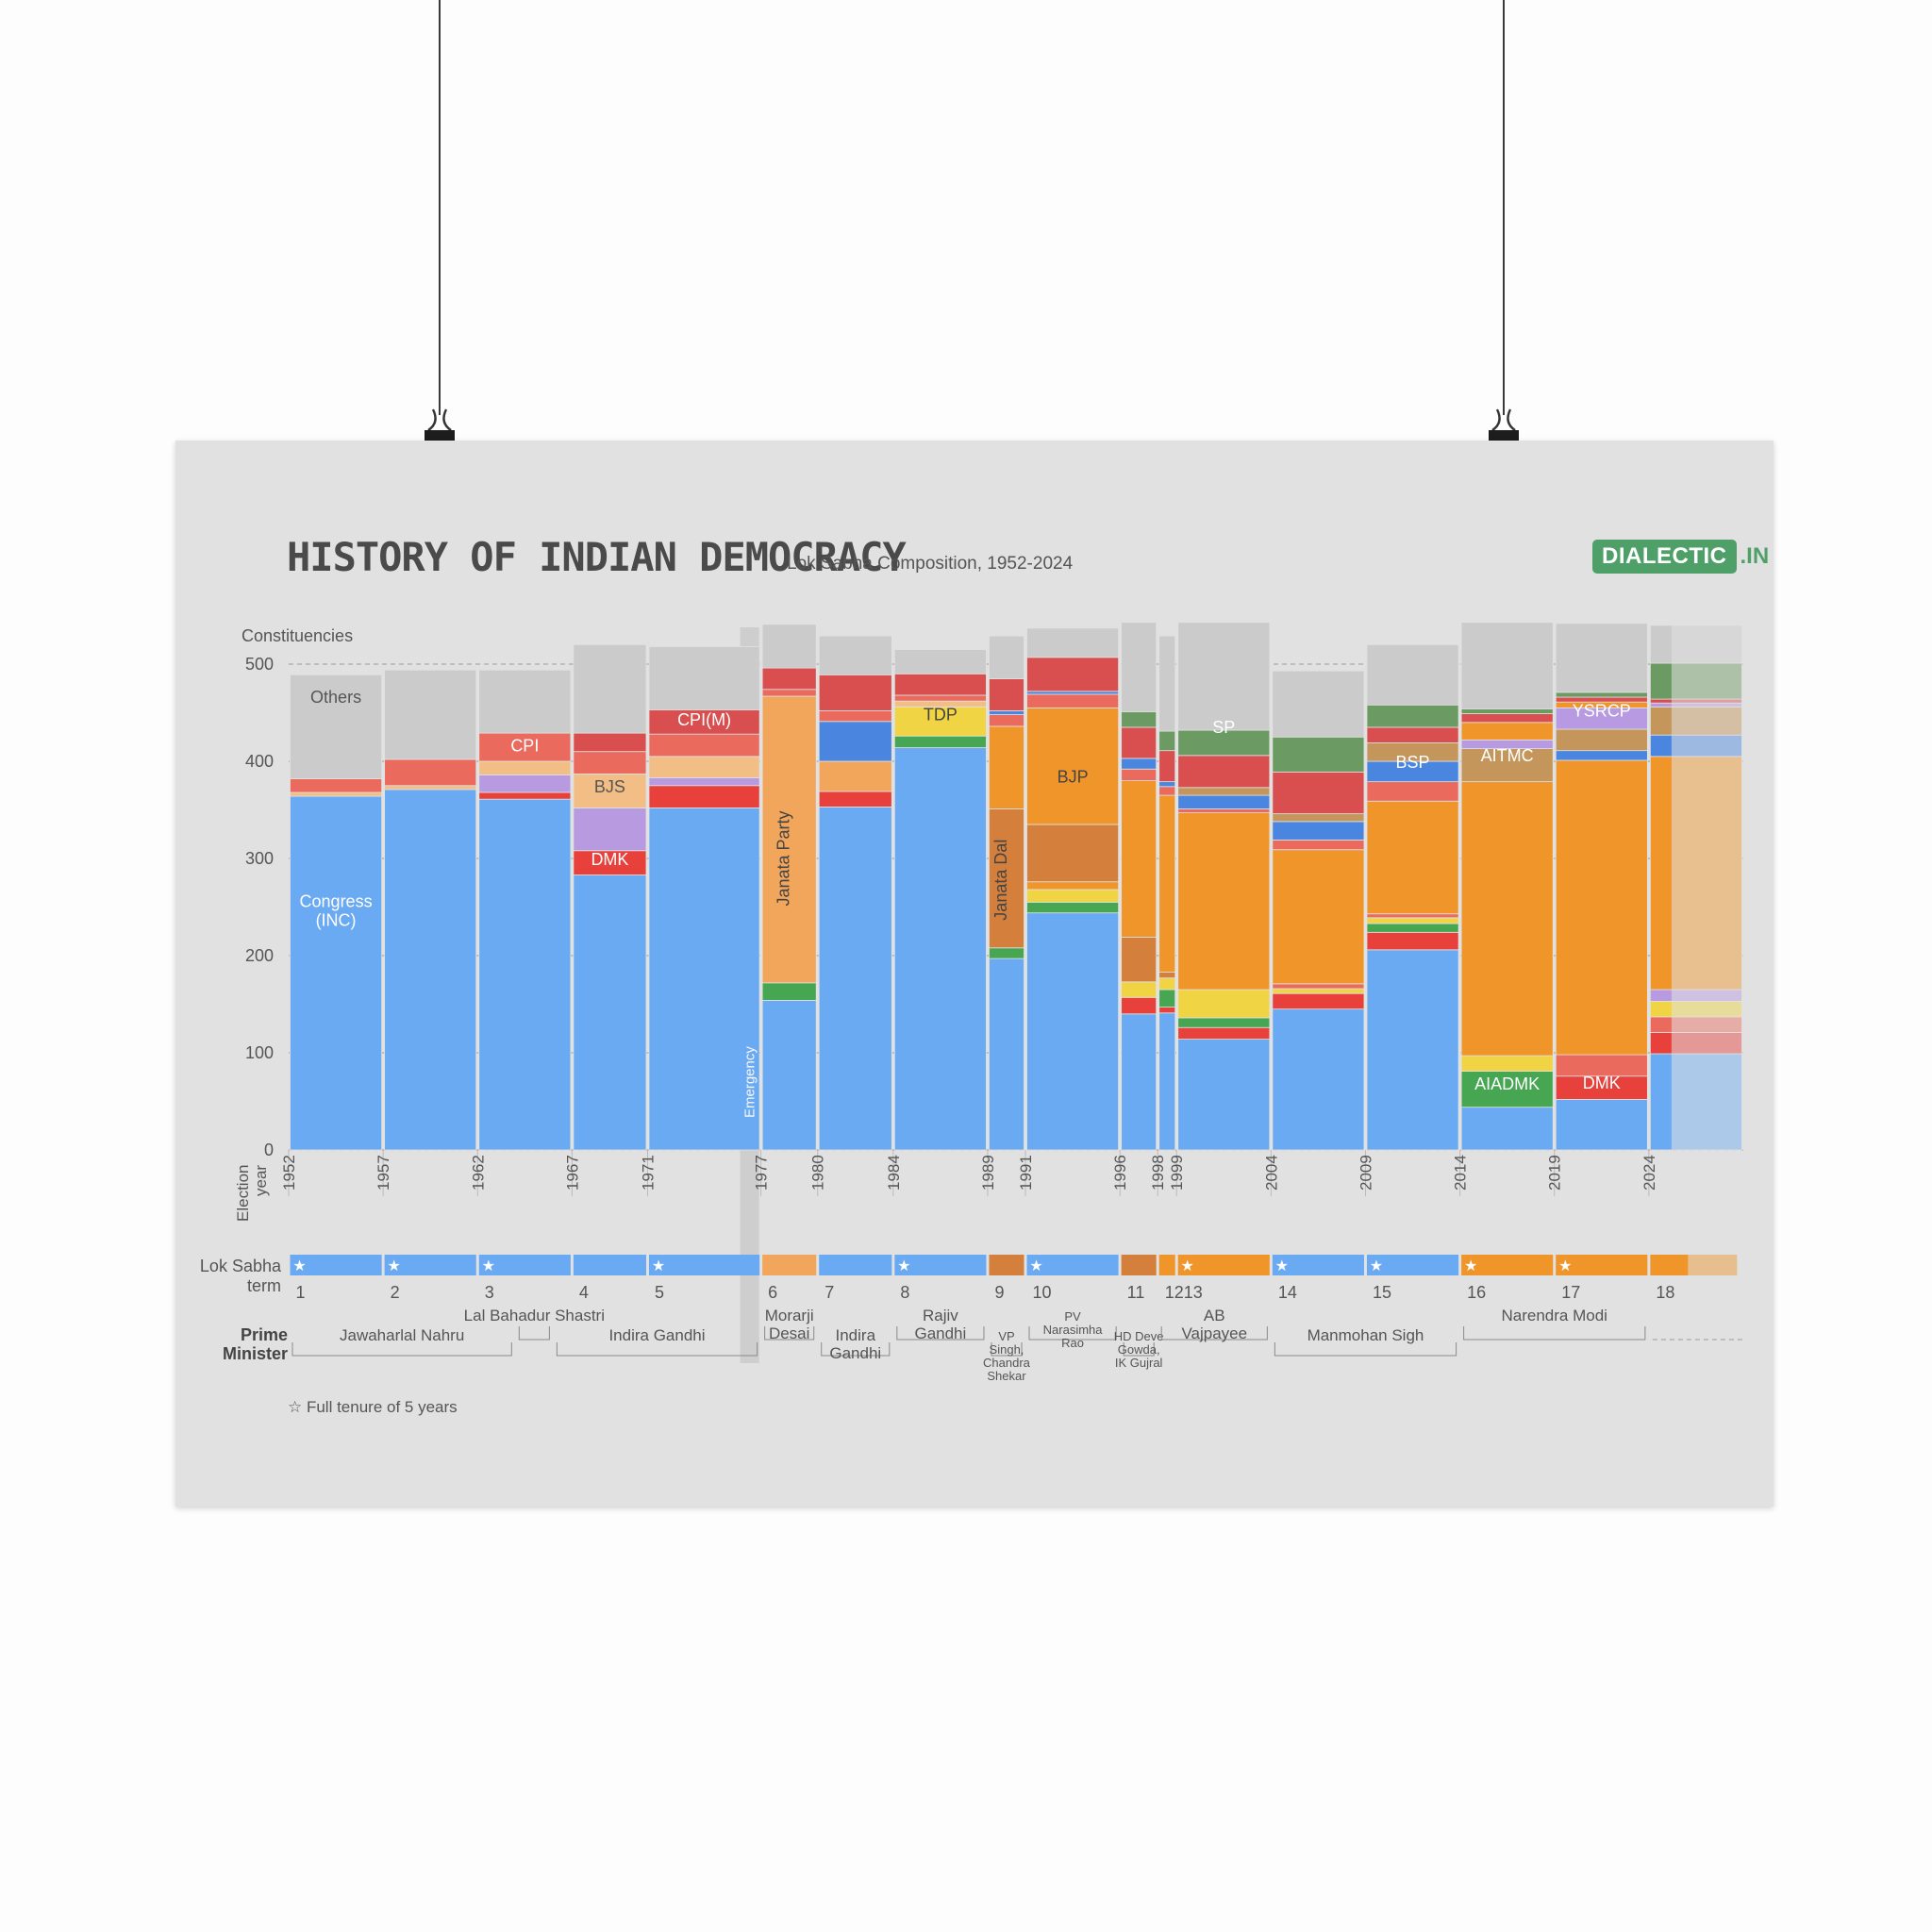 The width and height of the screenshot is (1932, 1932). I want to click on party-label: CPI, so click(524, 746).